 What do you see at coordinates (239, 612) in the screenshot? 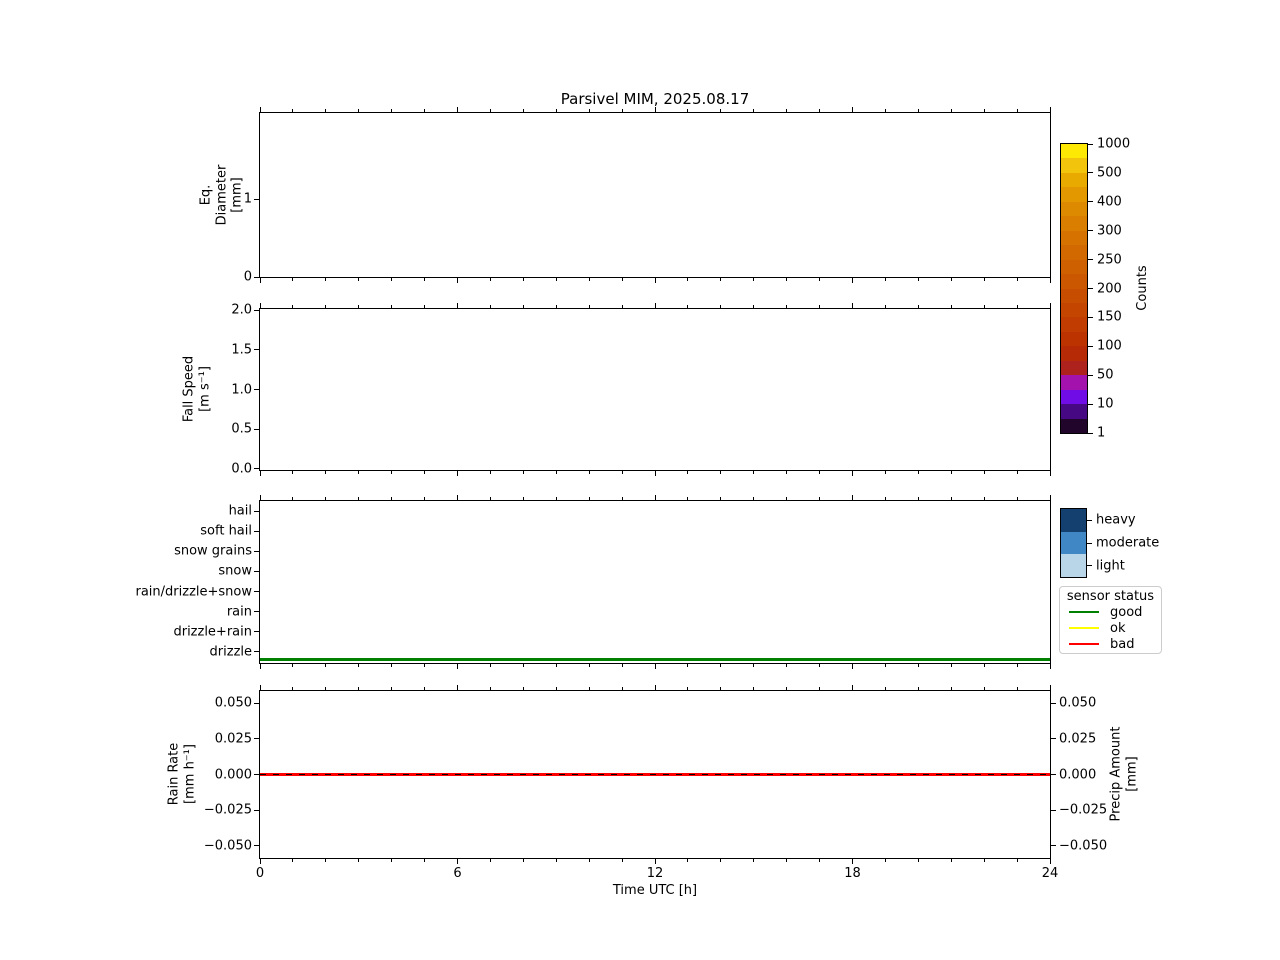
I see `y-tick-label: rain` at bounding box center [239, 612].